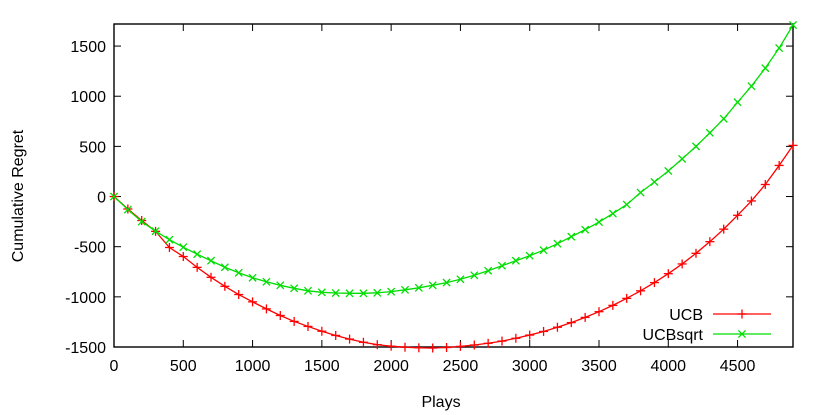 This screenshot has width=830, height=415. Describe the element at coordinates (88, 97) in the screenshot. I see `y-tick-label: 1000` at that location.